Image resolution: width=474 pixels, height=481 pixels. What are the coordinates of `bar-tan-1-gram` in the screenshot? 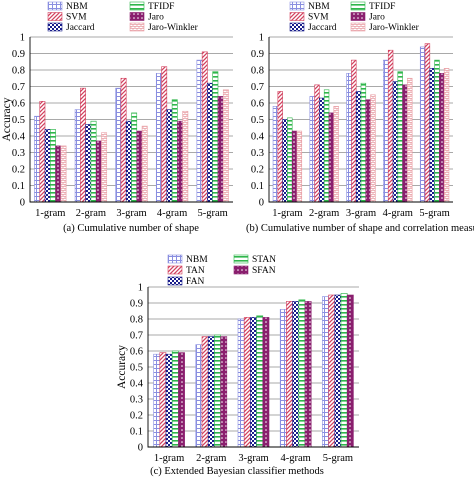 It's located at (163, 400).